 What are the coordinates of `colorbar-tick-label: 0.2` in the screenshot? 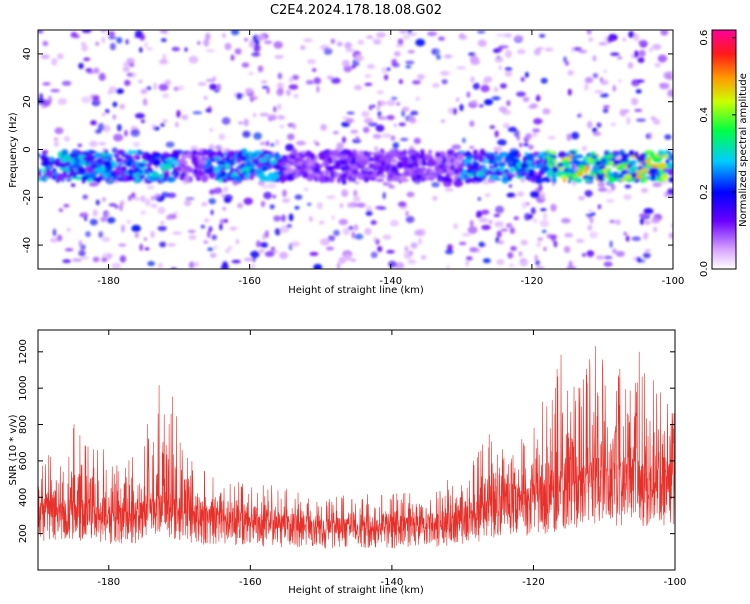 It's located at (704, 192).